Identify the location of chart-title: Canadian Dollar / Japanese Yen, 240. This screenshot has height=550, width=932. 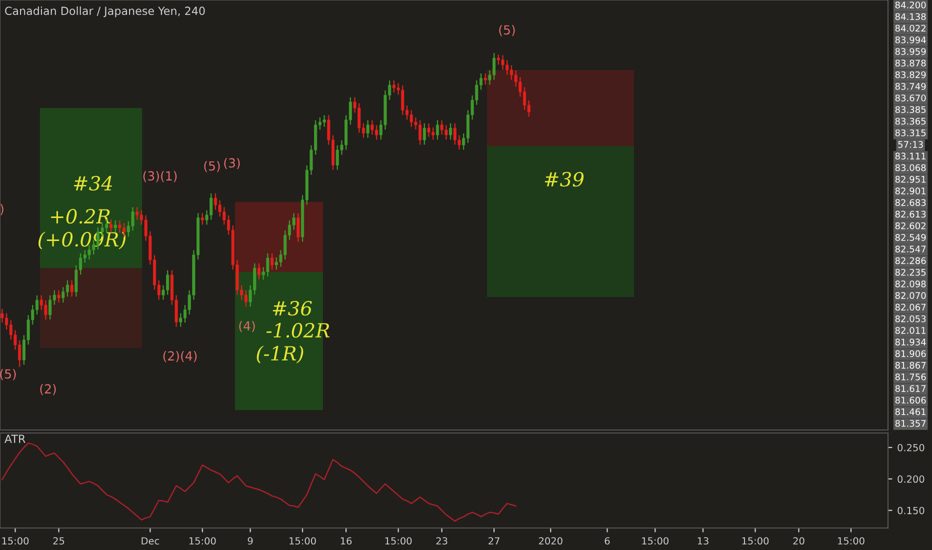
(105, 12).